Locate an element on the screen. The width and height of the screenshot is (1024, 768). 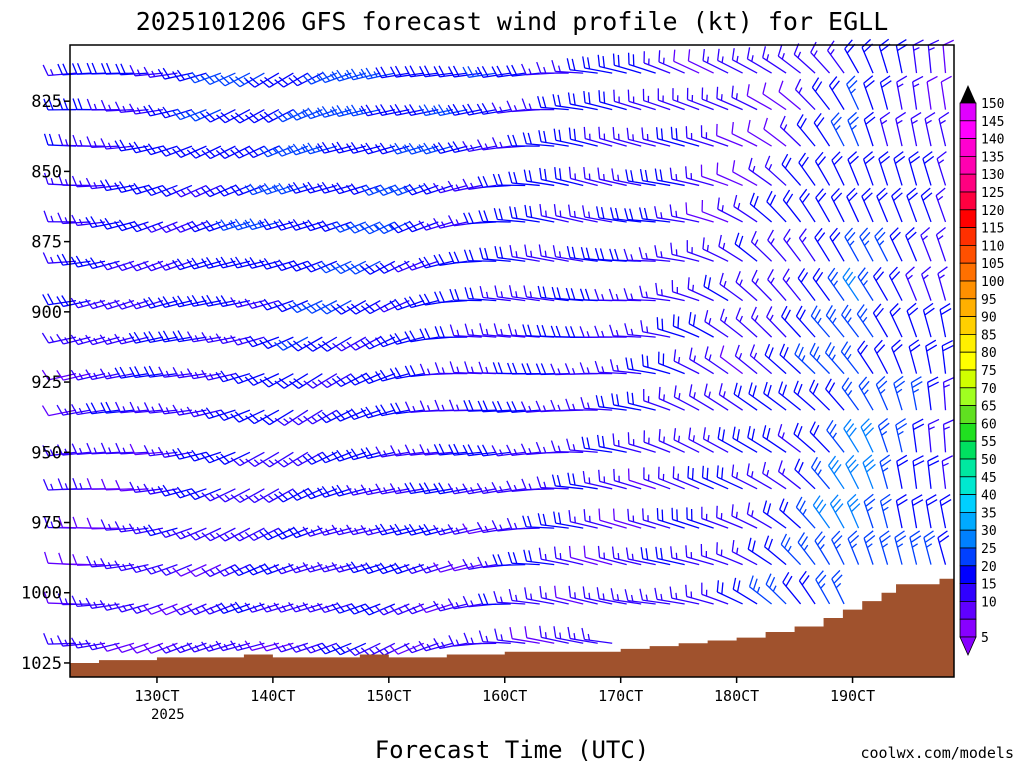
colorbar-swatch is located at coordinates (968, 592).